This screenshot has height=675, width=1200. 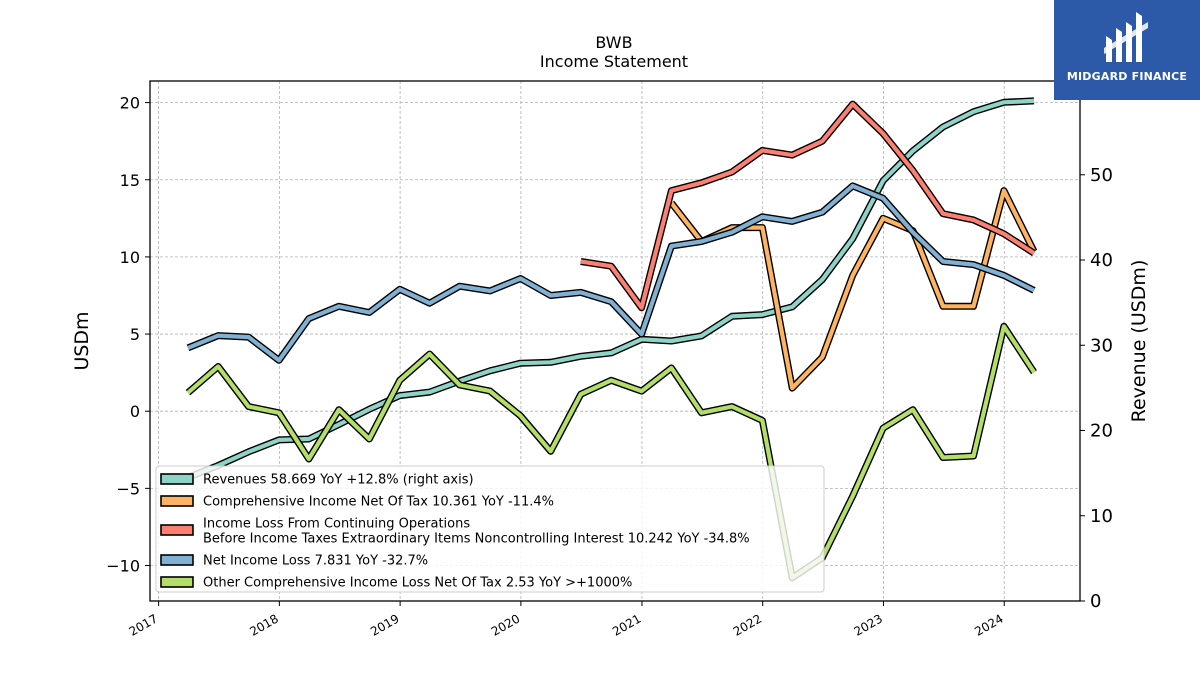 What do you see at coordinates (1126, 37) in the screenshot?
I see `logo-mark-icon` at bounding box center [1126, 37].